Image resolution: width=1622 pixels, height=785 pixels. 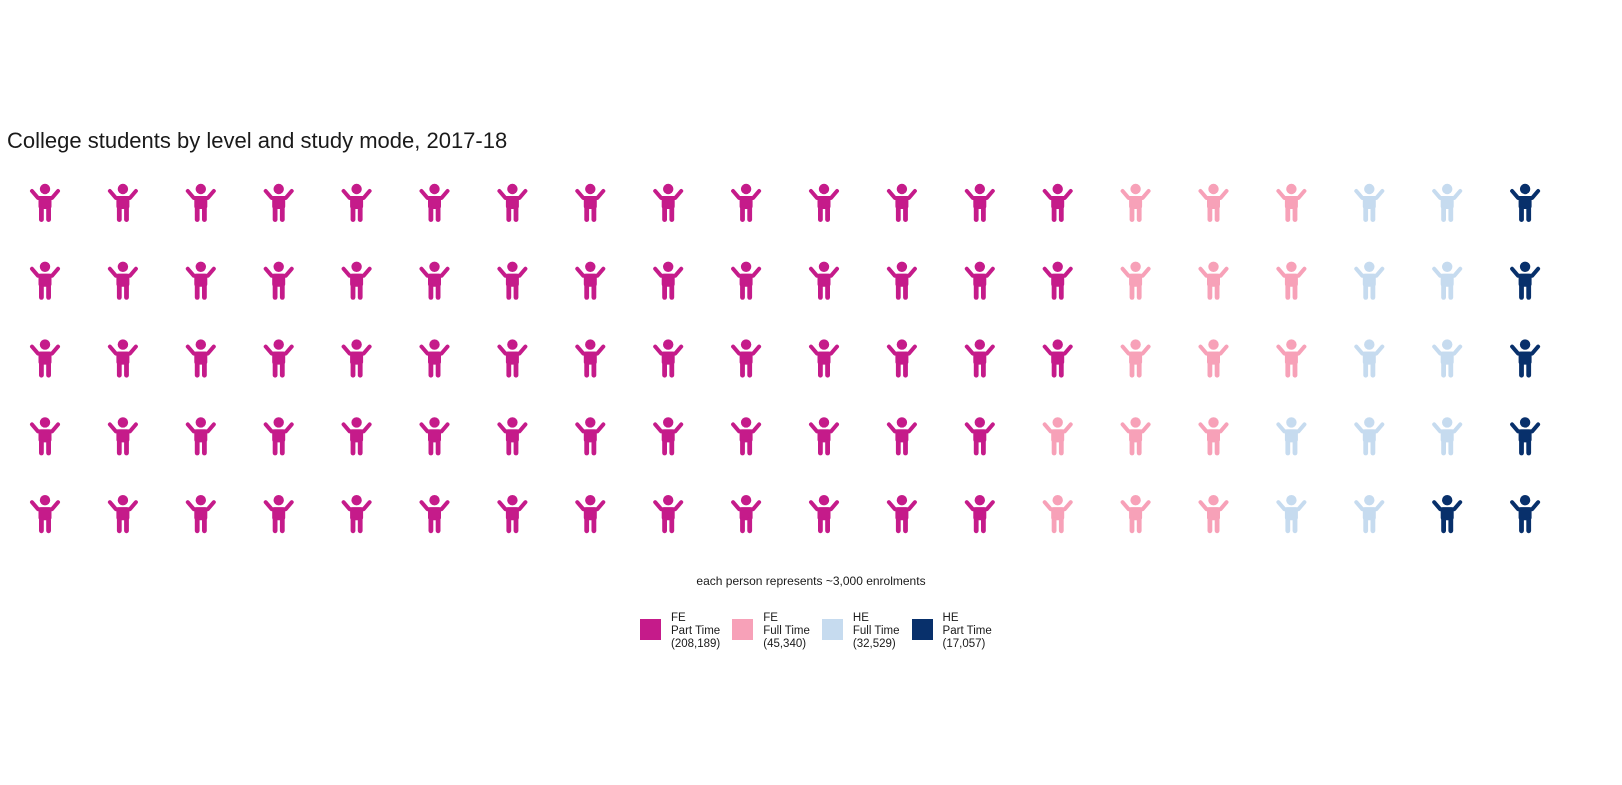 I want to click on legend-mode: Full Time, so click(x=786, y=631).